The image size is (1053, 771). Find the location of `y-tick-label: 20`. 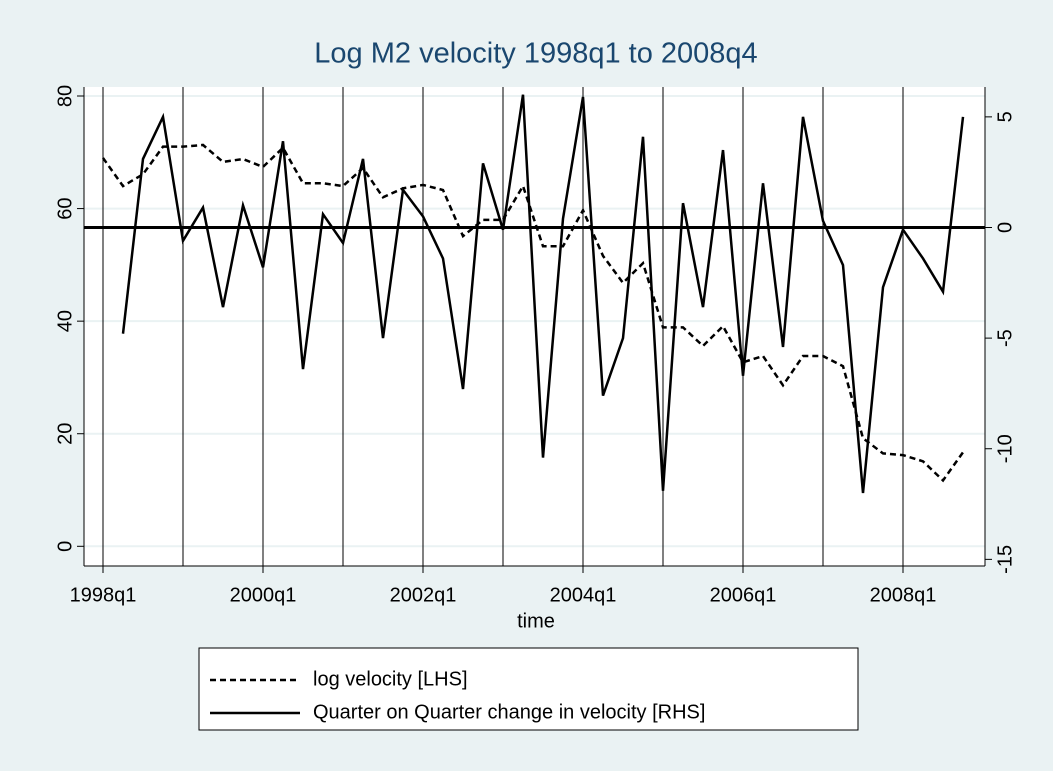

y-tick-label: 20 is located at coordinates (65, 434).